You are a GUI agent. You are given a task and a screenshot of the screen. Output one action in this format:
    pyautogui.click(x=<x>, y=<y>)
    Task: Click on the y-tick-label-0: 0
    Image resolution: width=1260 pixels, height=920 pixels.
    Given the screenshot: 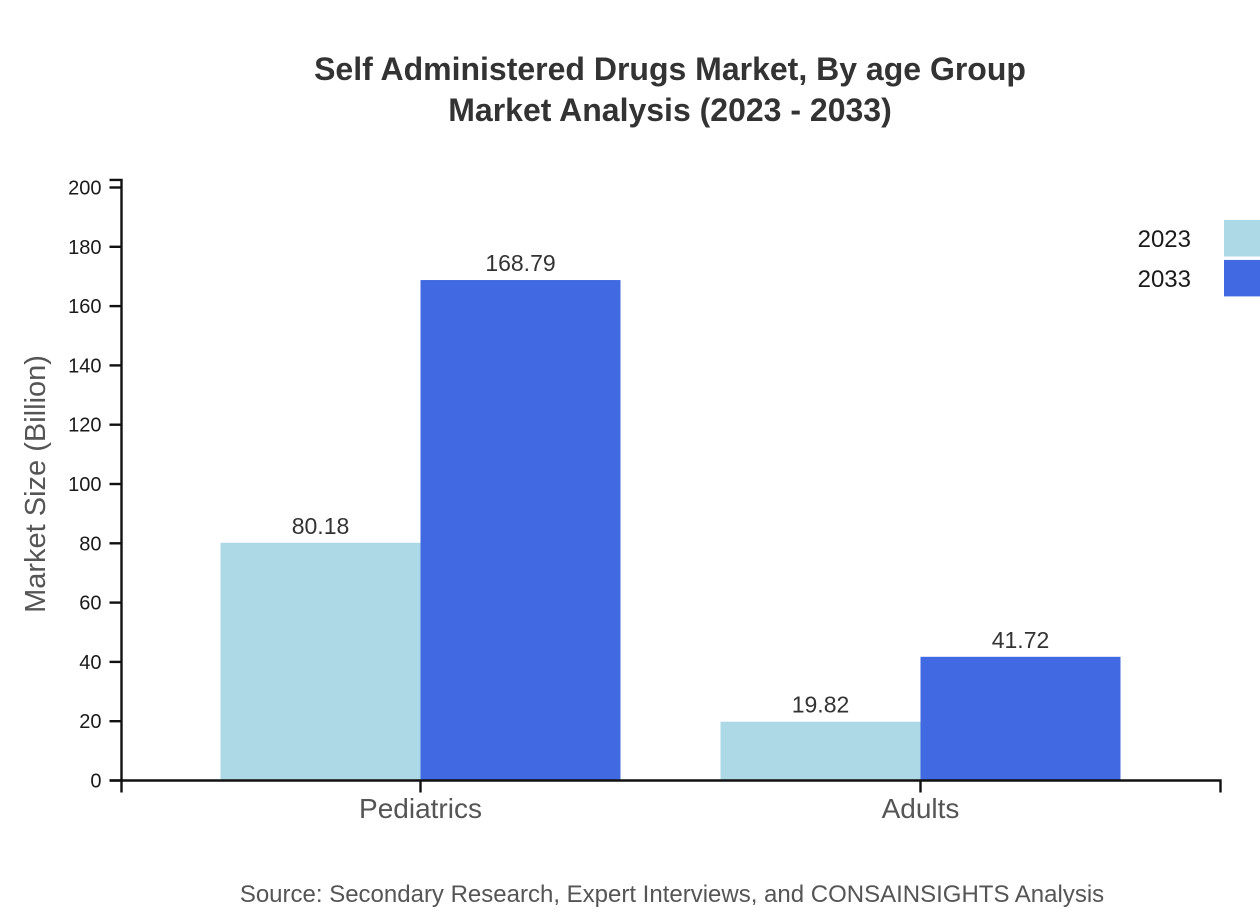 What is the action you would take?
    pyautogui.click(x=95, y=782)
    